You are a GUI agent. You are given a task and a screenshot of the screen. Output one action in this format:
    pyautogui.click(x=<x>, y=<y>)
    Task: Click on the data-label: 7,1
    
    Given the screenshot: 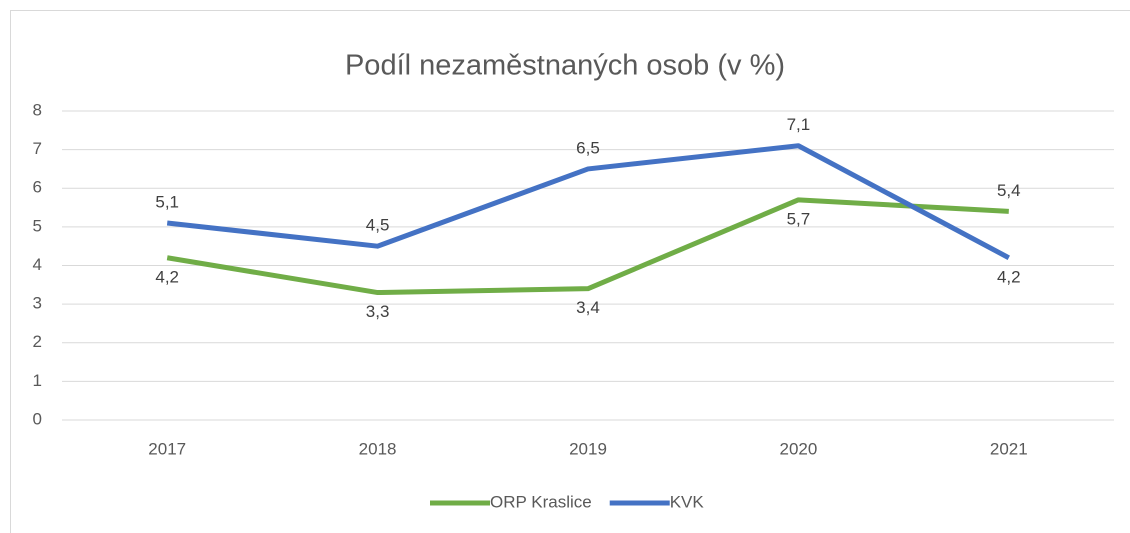 What is the action you would take?
    pyautogui.click(x=799, y=124)
    